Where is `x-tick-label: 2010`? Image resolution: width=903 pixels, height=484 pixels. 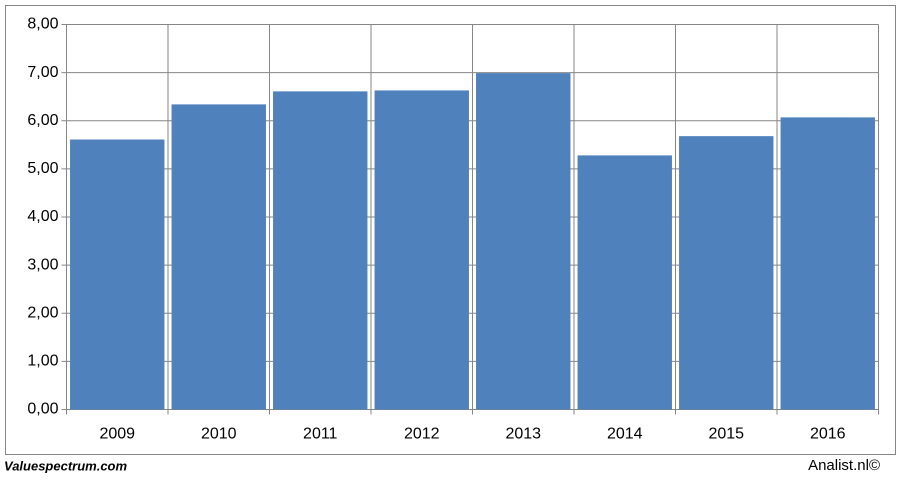 x-tick-label: 2010 is located at coordinates (219, 434).